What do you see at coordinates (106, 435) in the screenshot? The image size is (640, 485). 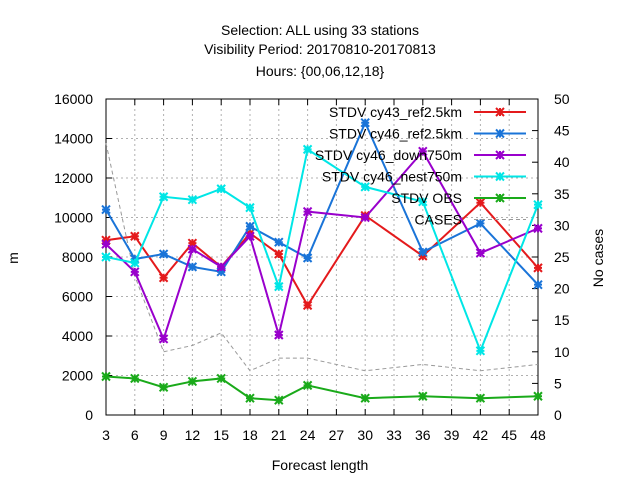 I see `x-tick-label: 3` at bounding box center [106, 435].